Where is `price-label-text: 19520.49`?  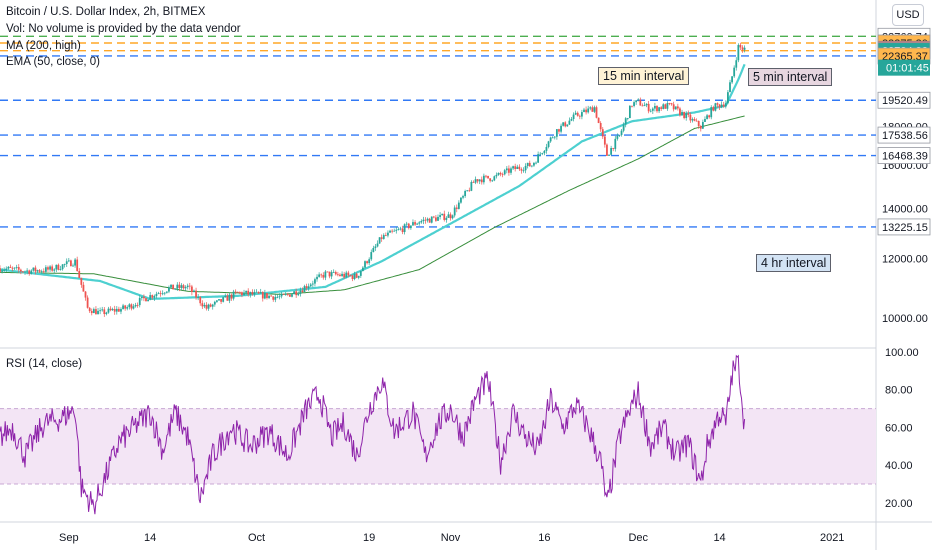 price-label-text: 19520.49 is located at coordinates (905, 101).